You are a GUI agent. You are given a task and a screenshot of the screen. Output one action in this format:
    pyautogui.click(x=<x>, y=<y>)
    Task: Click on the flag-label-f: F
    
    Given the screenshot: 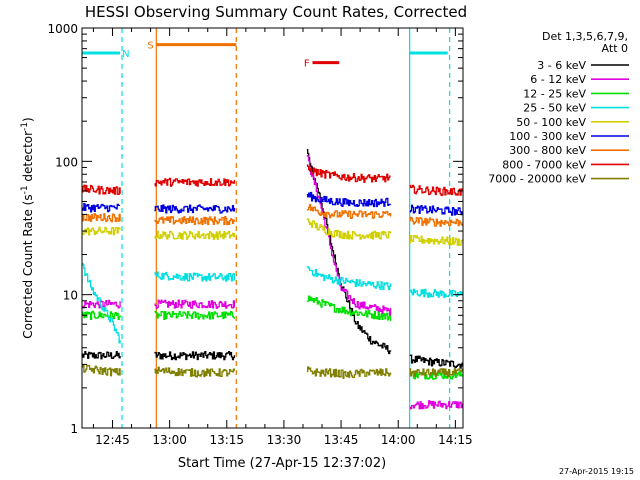 What is the action you would take?
    pyautogui.click(x=307, y=64)
    